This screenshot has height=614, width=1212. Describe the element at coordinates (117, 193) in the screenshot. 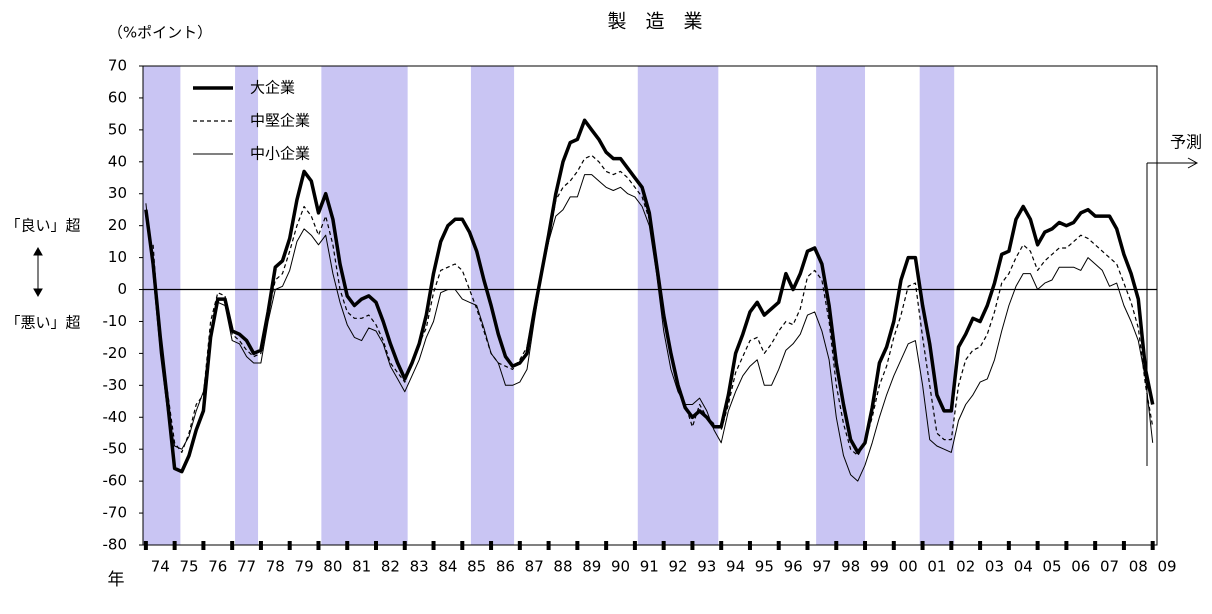

I see `y-tick-label: 30` at that location.